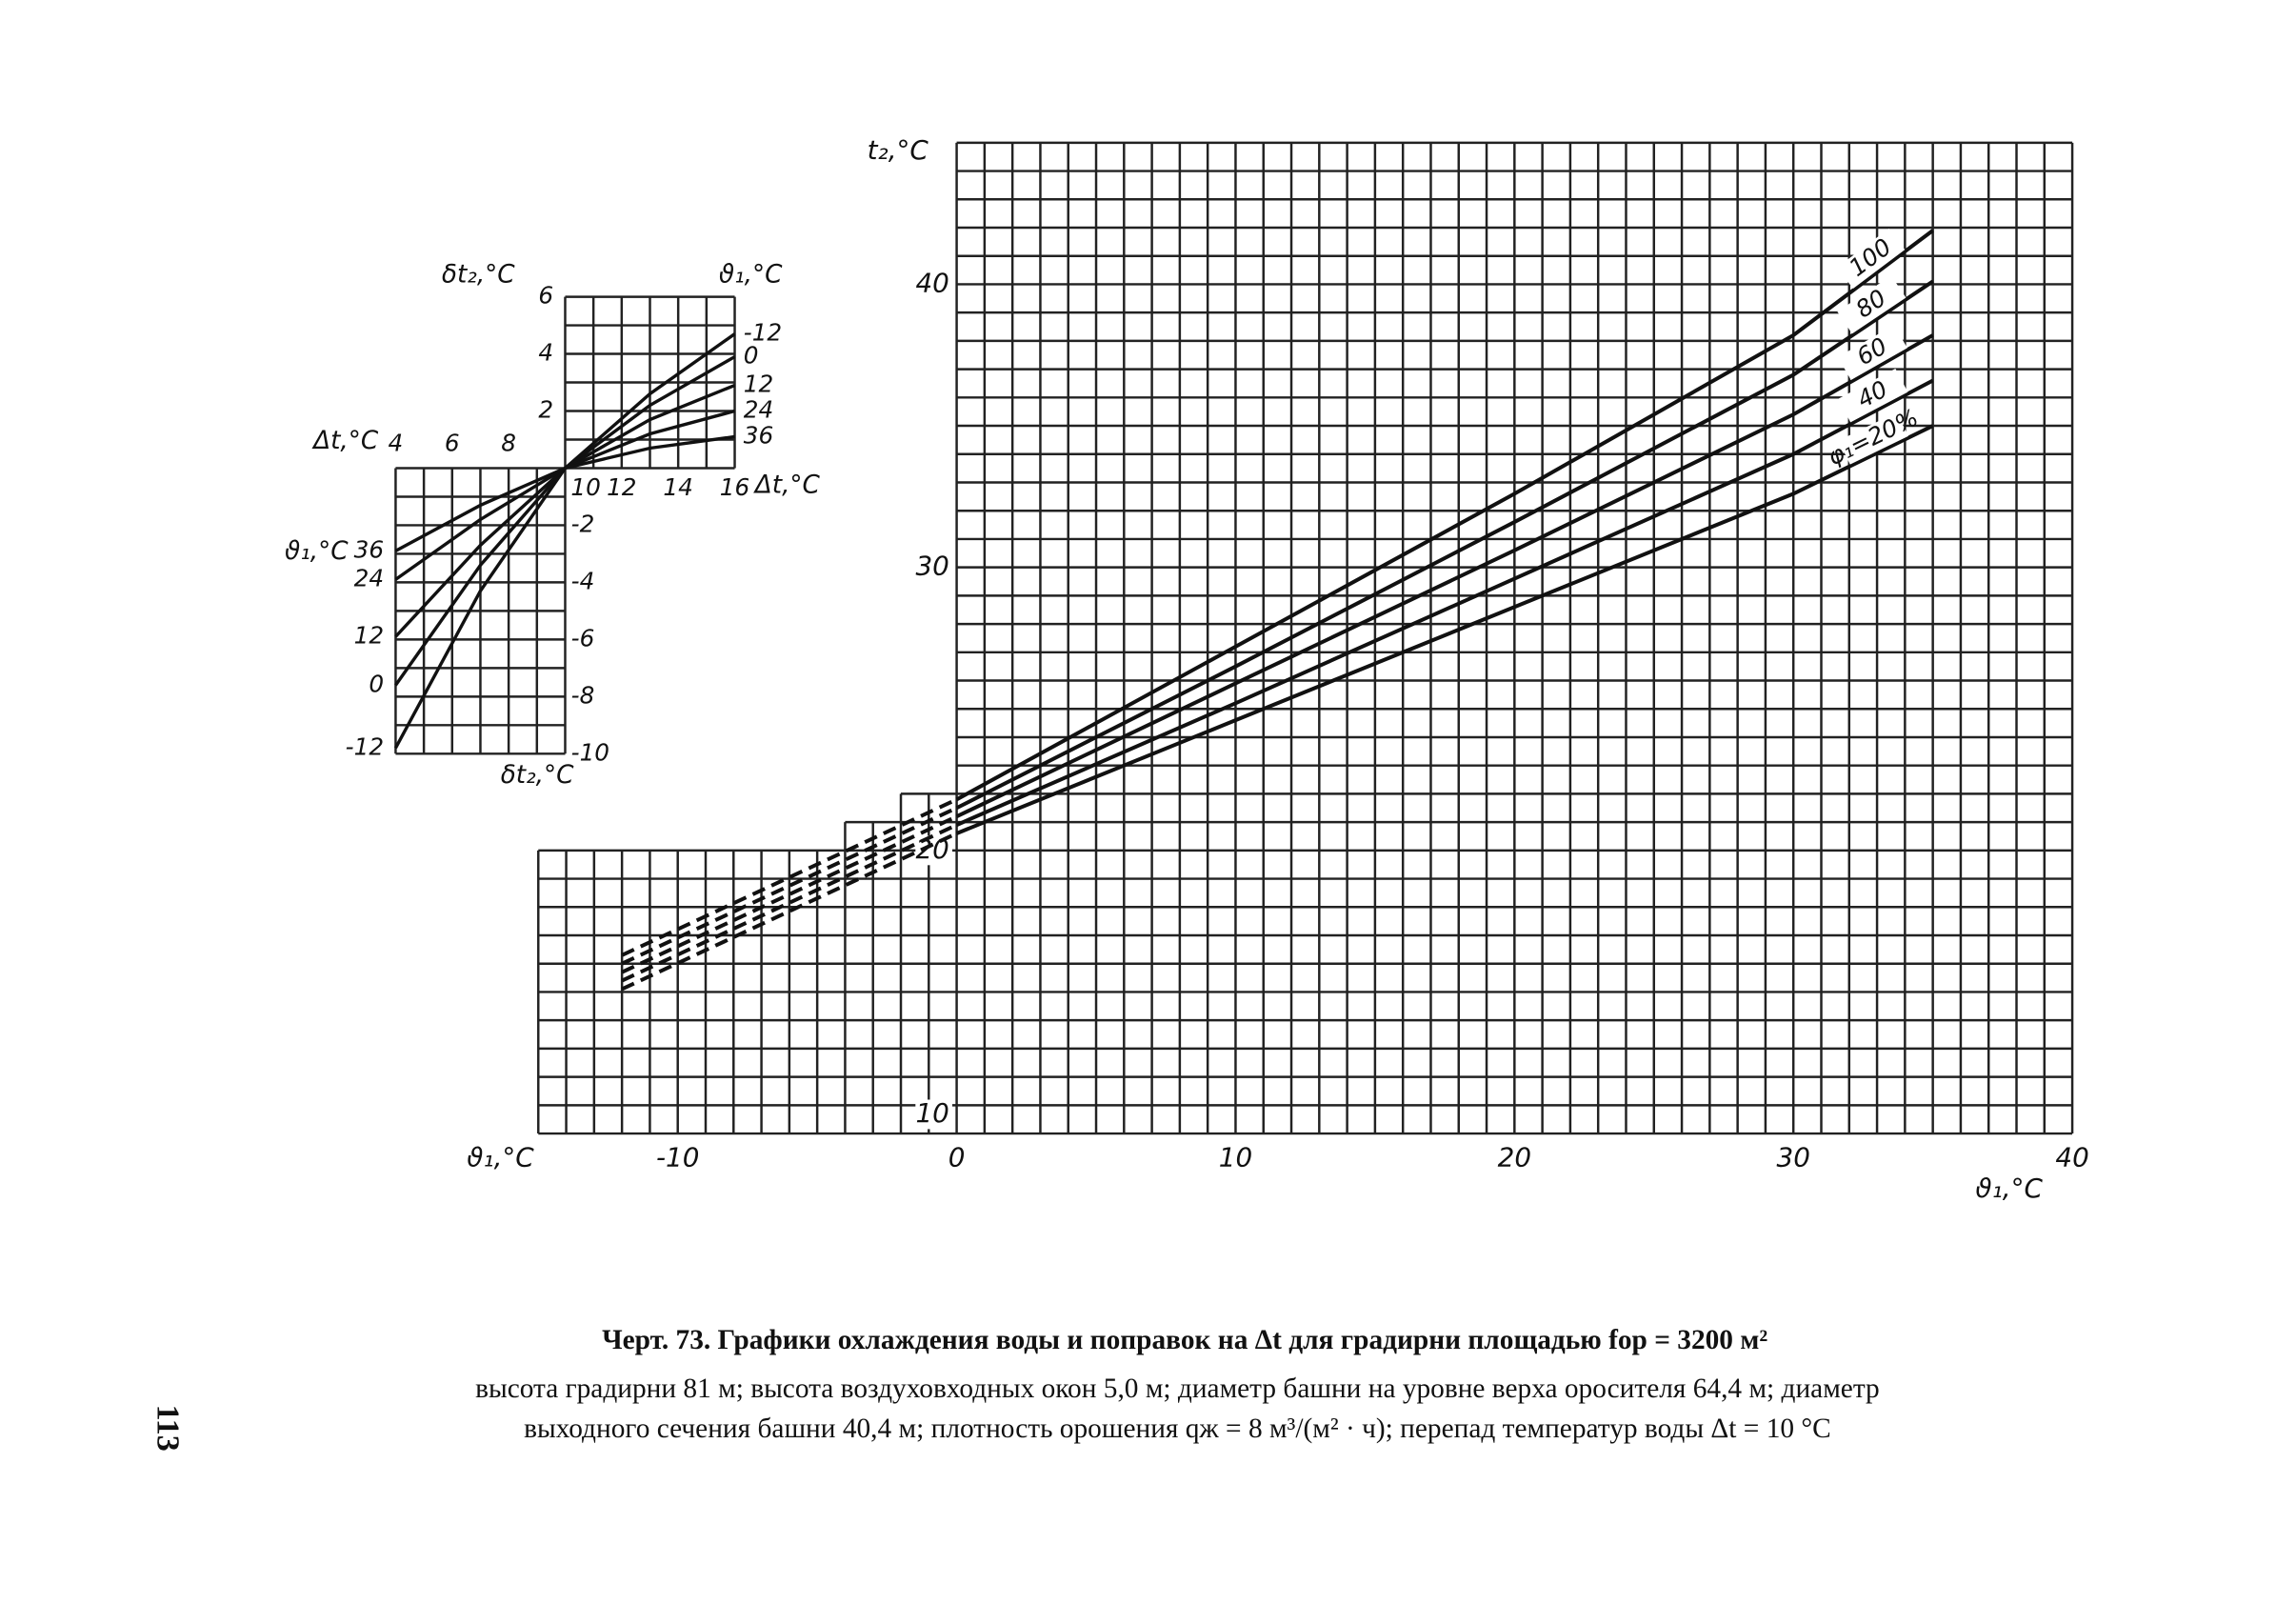 This screenshot has height=1604, width=2296. What do you see at coordinates (583, 580) in the screenshot?
I see `y-tick-label: -4` at bounding box center [583, 580].